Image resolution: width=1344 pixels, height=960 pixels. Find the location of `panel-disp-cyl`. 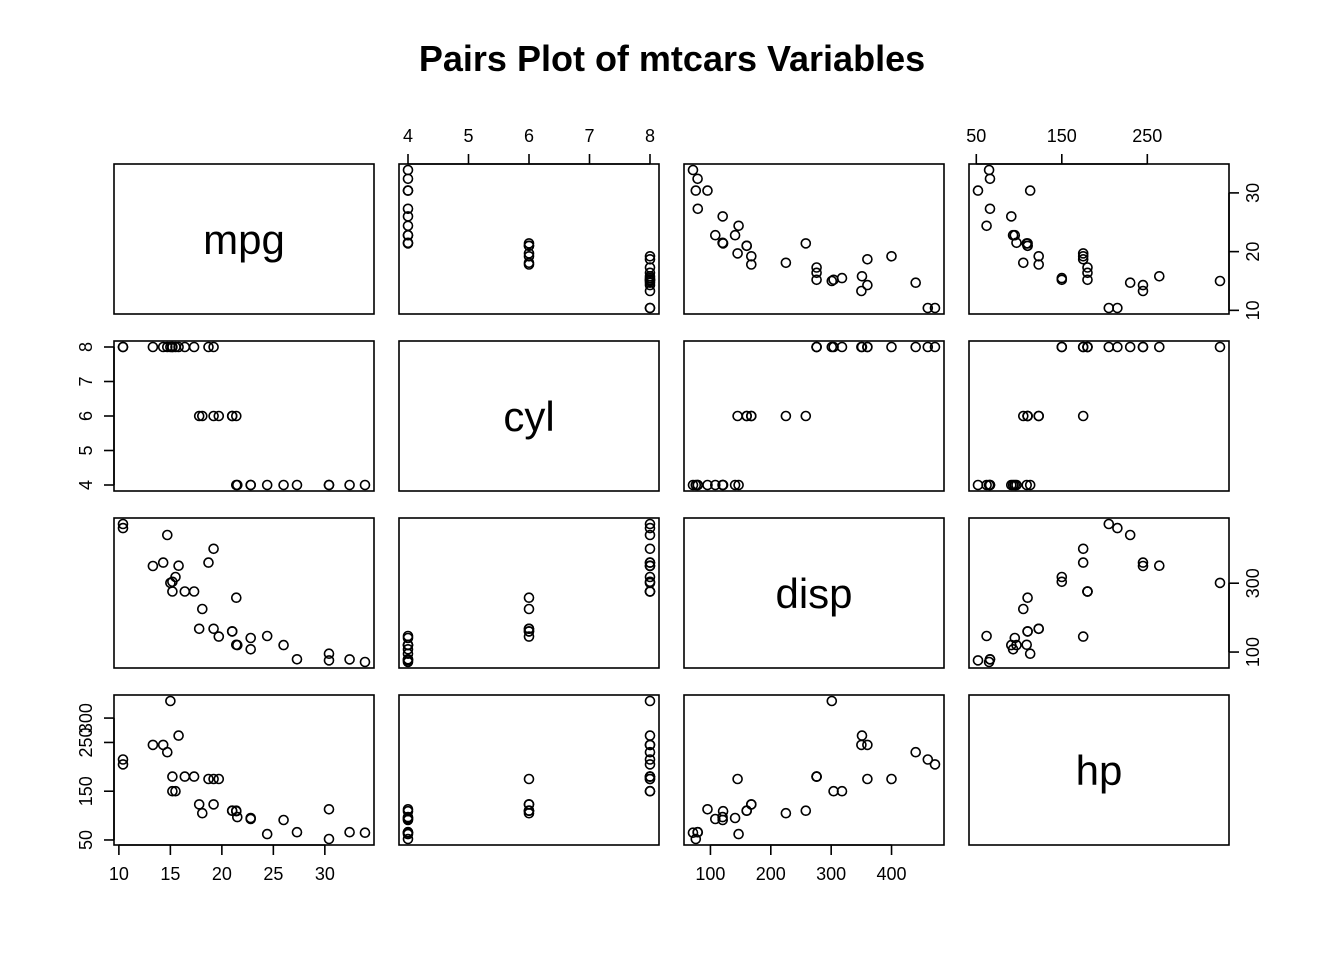

panel-disp-cyl is located at coordinates (529, 593).